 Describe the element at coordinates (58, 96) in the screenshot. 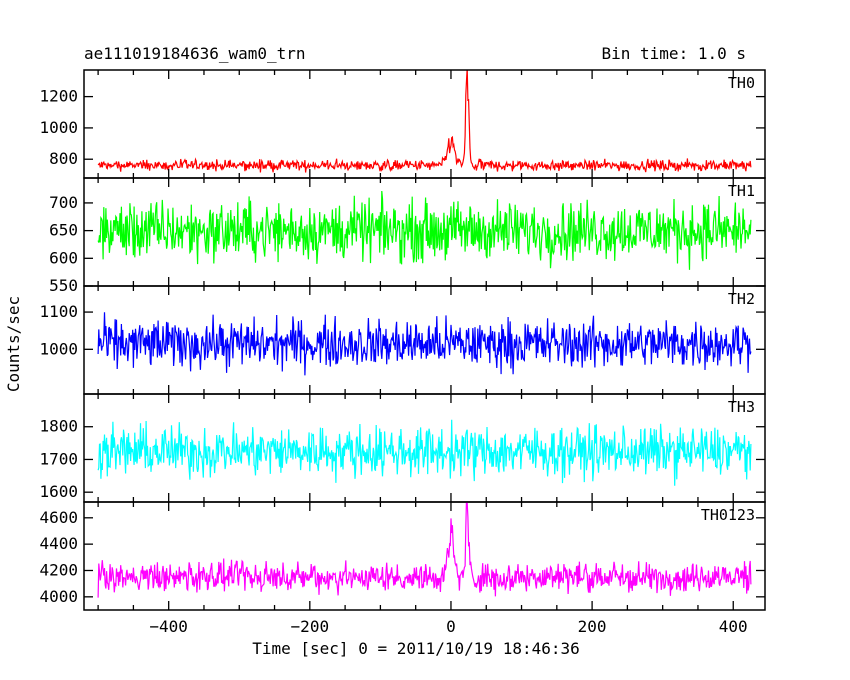

I see `y-tick-label: 1200` at that location.